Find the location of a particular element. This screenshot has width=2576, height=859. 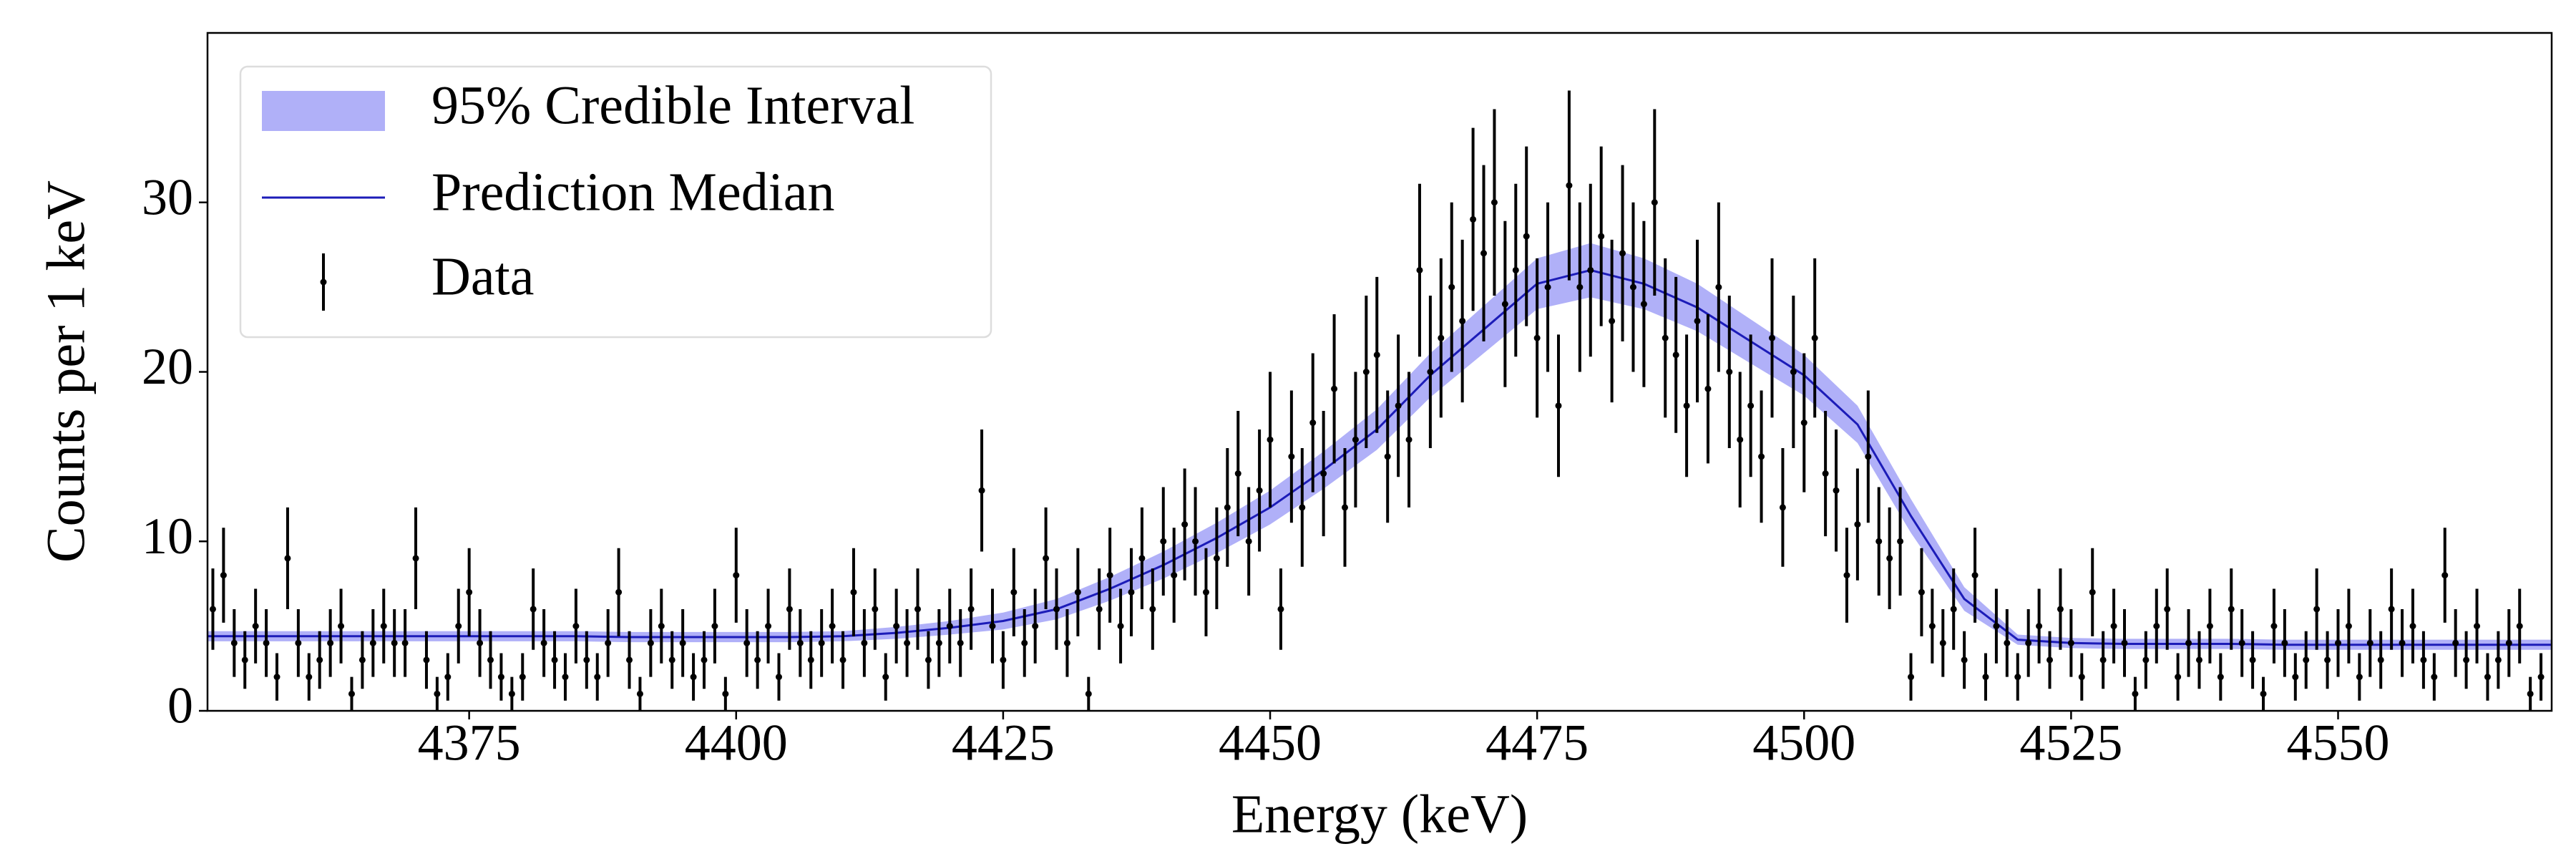

legend-label: Prediction Median is located at coordinates (633, 192).